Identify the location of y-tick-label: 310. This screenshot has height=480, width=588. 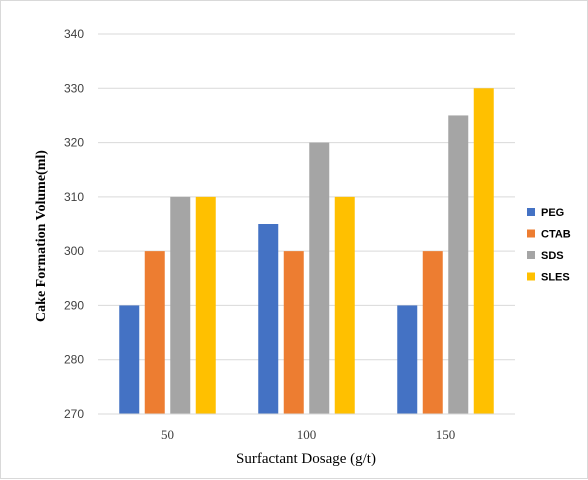
(74, 197).